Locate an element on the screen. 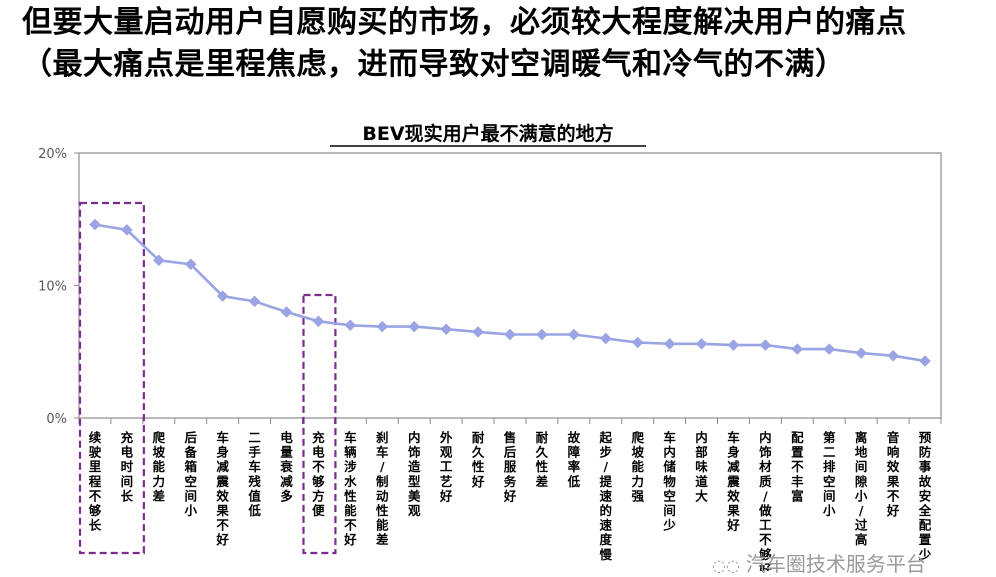  x-tick-label: 爬坡能力强 is located at coordinates (637, 466).